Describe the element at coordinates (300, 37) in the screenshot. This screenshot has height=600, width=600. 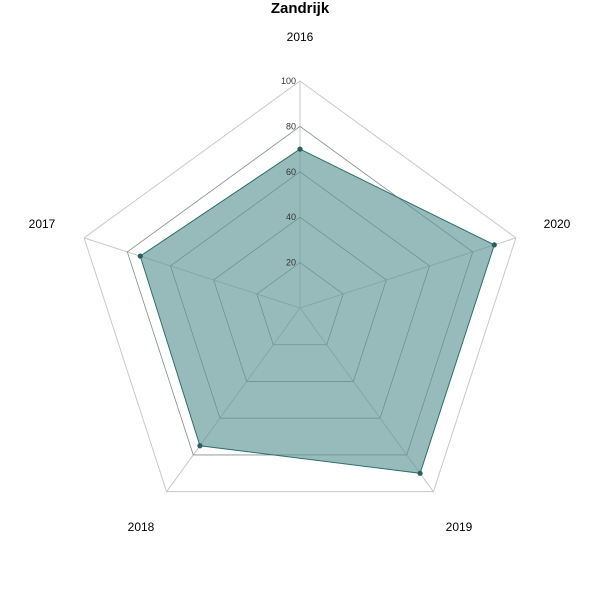
I see `axis-label-2016: 2016` at that location.